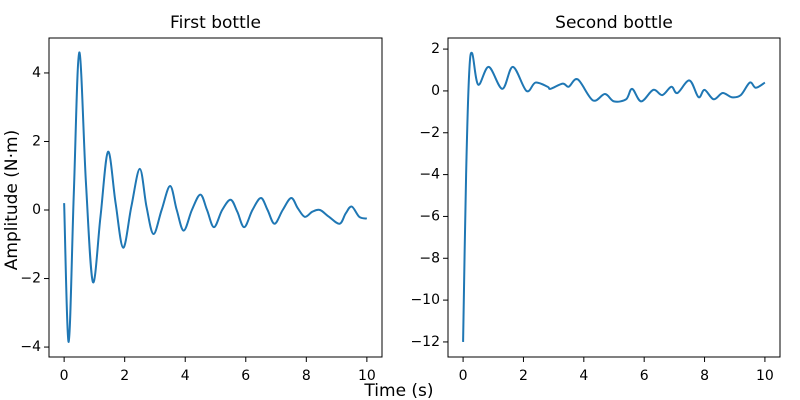  What do you see at coordinates (425, 342) in the screenshot?
I see `y-tick-label: −12` at bounding box center [425, 342].